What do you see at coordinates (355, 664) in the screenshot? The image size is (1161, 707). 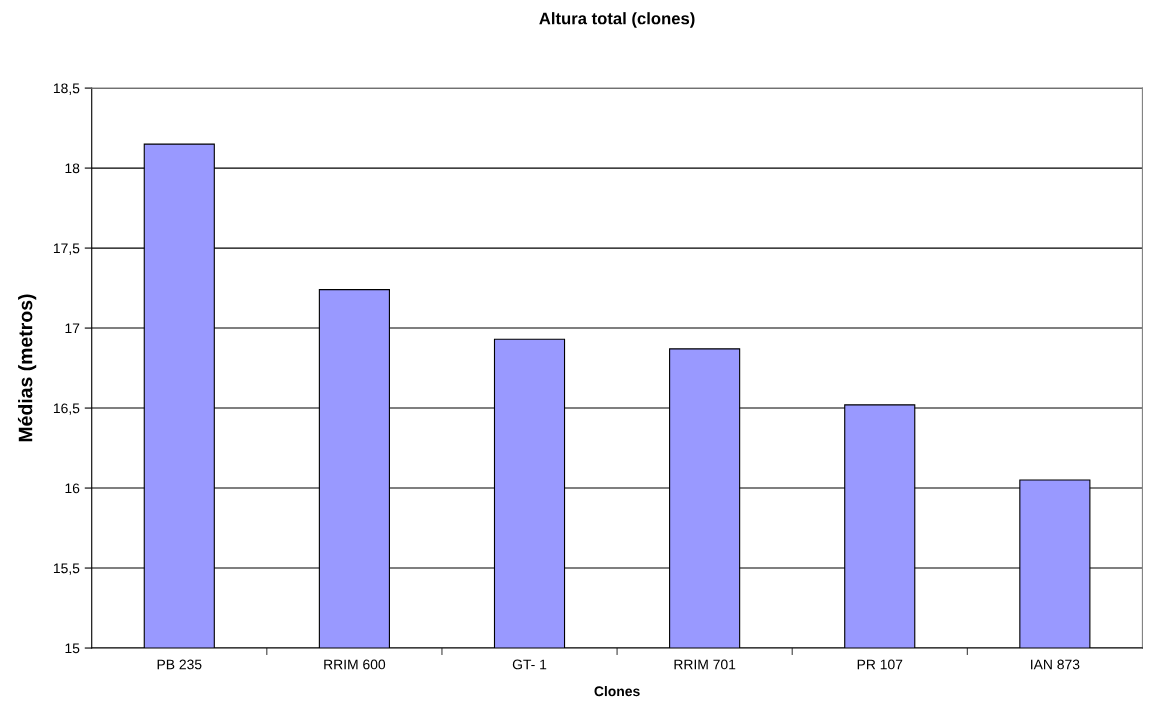 I see `x-tick-label: RRIM 600` at bounding box center [355, 664].